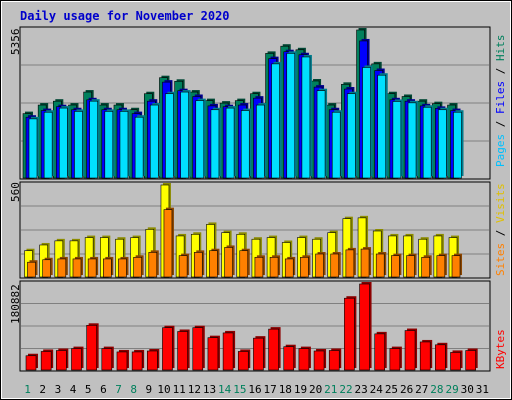 This screenshot has width=512, height=400. Describe the element at coordinates (406, 389) in the screenshot. I see `x-tick-label: 26` at that location.